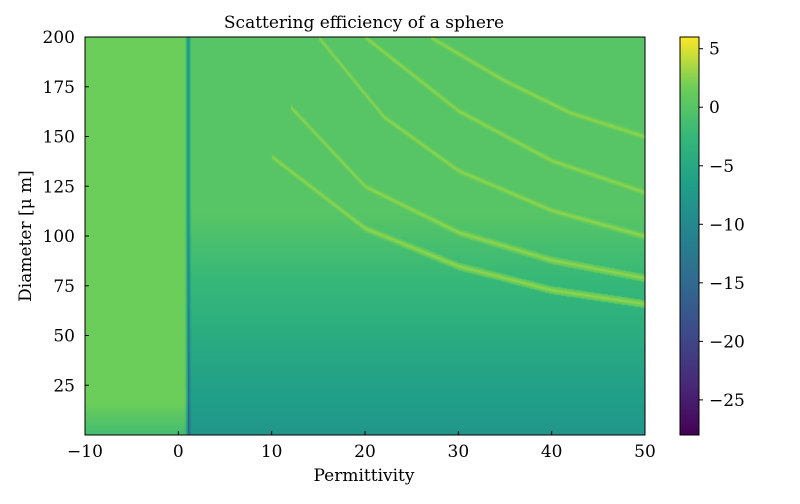 This screenshot has height=504, width=800. I want to click on y-tick-label: 75, so click(64, 287).